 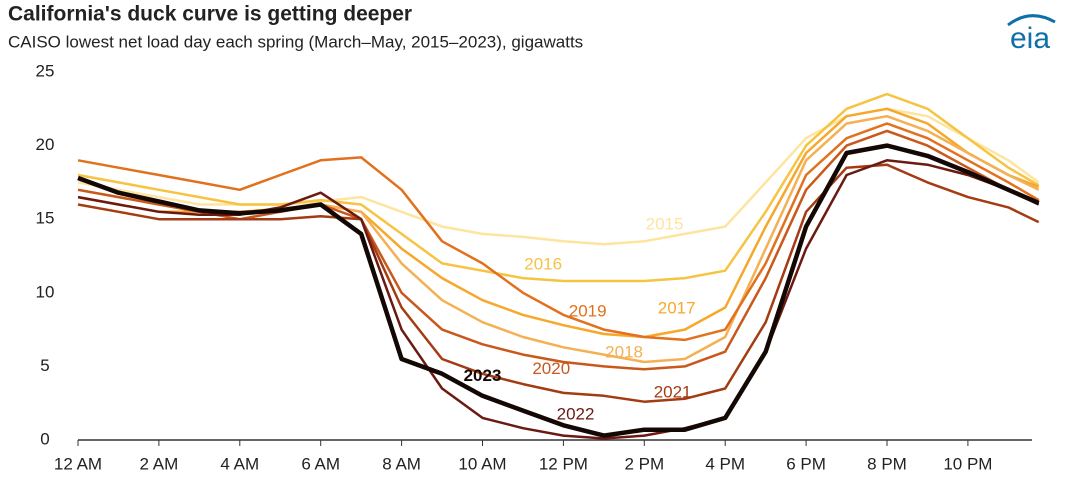 What do you see at coordinates (45, 218) in the screenshot?
I see `y-tick-label: 15` at bounding box center [45, 218].